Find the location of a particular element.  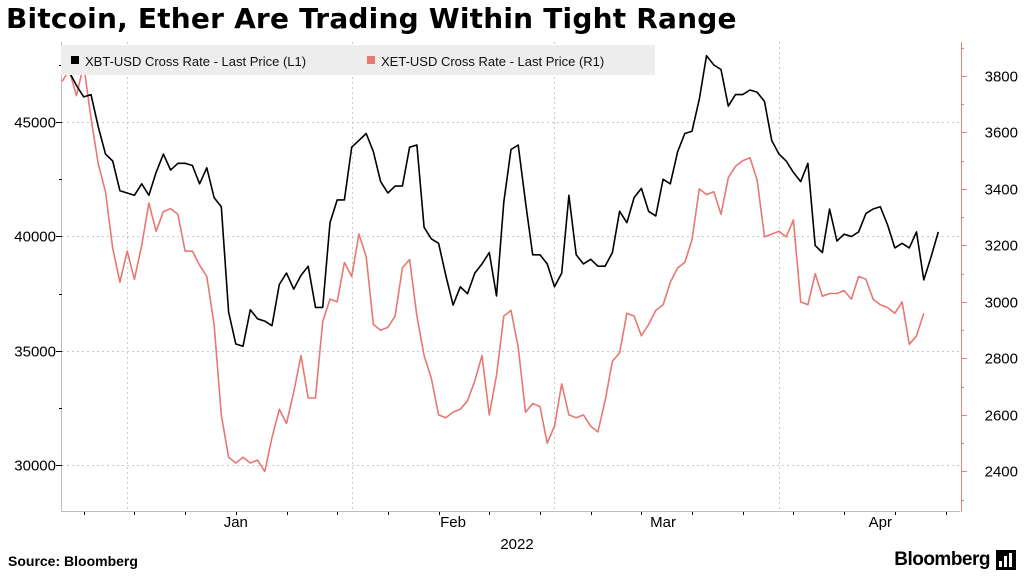

legend-swatch-eth is located at coordinates (371, 60).